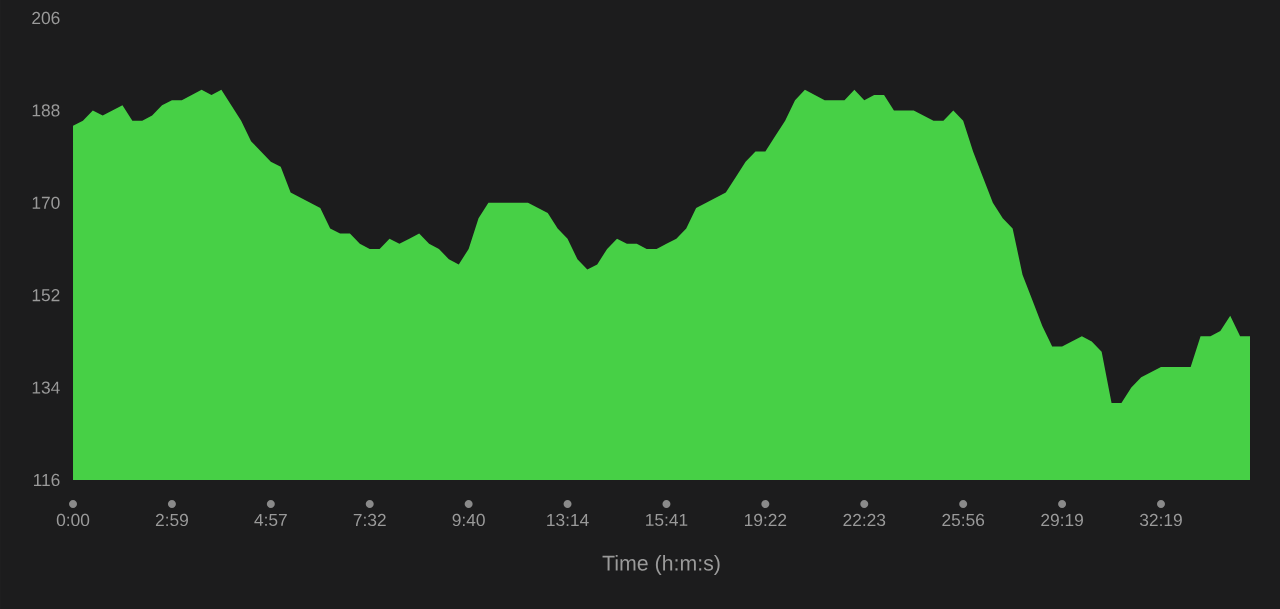 The height and width of the screenshot is (609, 1280). Describe the element at coordinates (661, 565) in the screenshot. I see `x-axis-title: Time (h:m:s)` at that location.